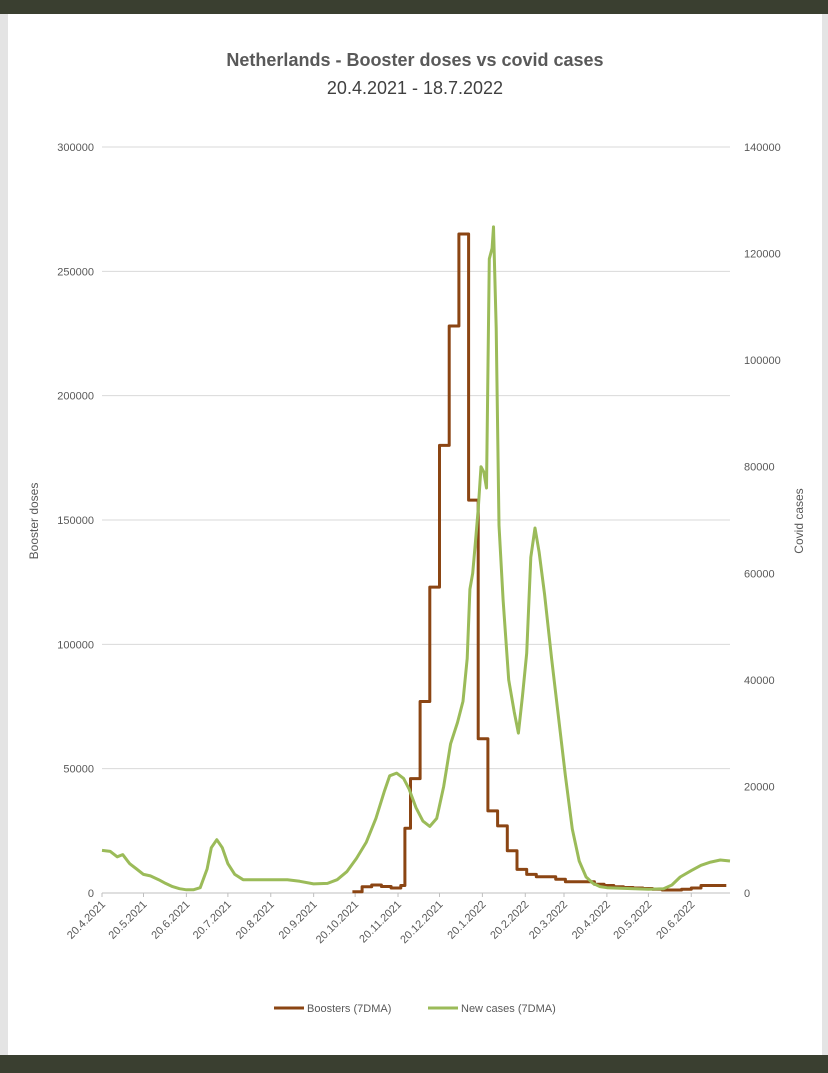 The width and height of the screenshot is (828, 1073). Describe the element at coordinates (75, 148) in the screenshot. I see `y-tick-label-left: 300000` at that location.